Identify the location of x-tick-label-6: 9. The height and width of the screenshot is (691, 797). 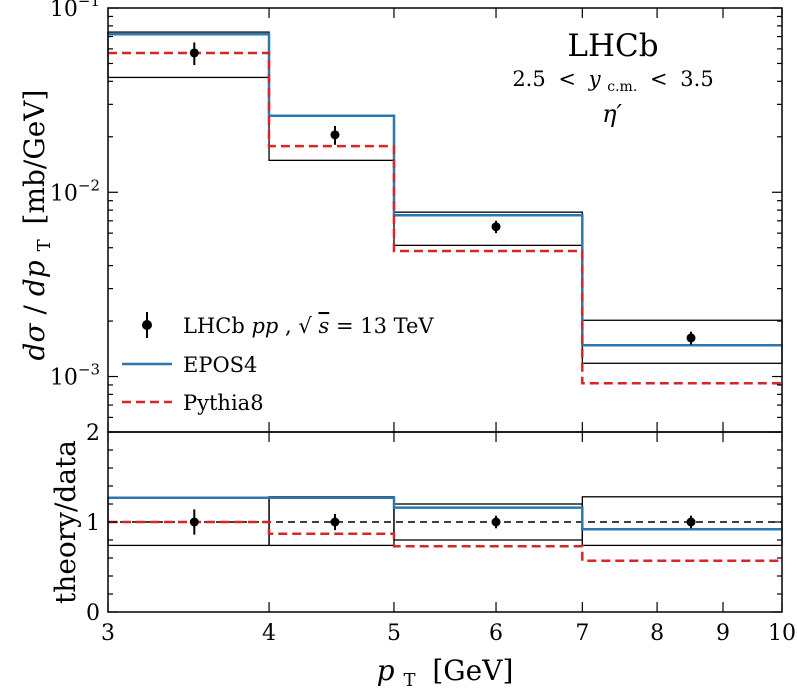
(723, 633).